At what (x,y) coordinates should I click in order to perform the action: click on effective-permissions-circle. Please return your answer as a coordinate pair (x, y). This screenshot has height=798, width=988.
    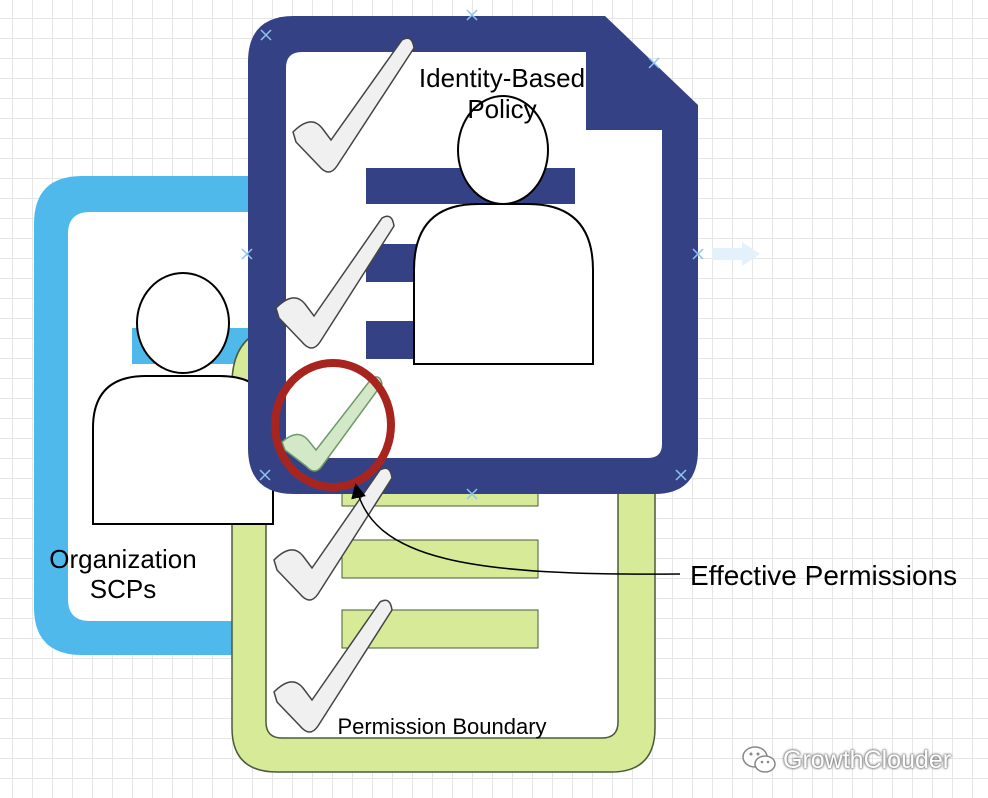
    Looking at the image, I should click on (333, 425).